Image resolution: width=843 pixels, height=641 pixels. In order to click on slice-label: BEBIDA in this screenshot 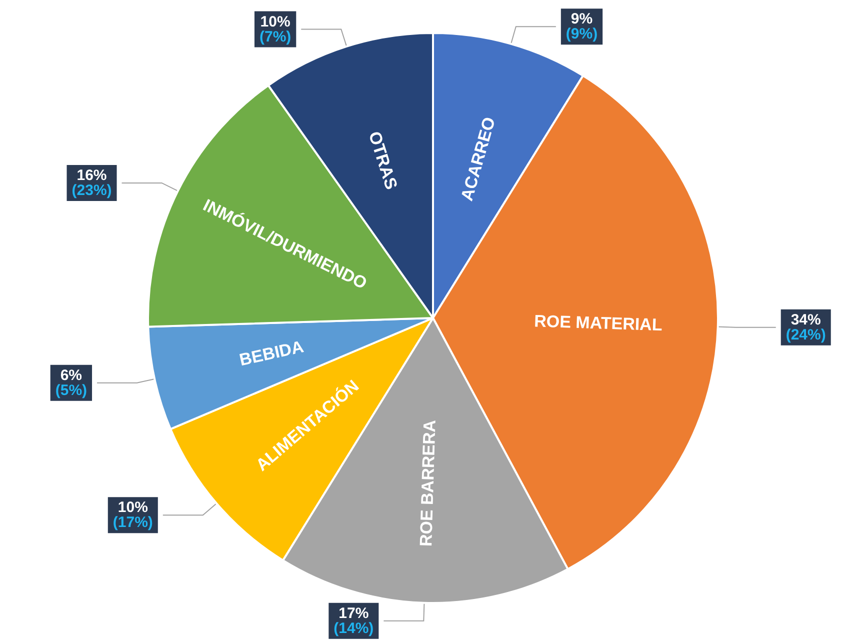, I will do `click(272, 353)`.